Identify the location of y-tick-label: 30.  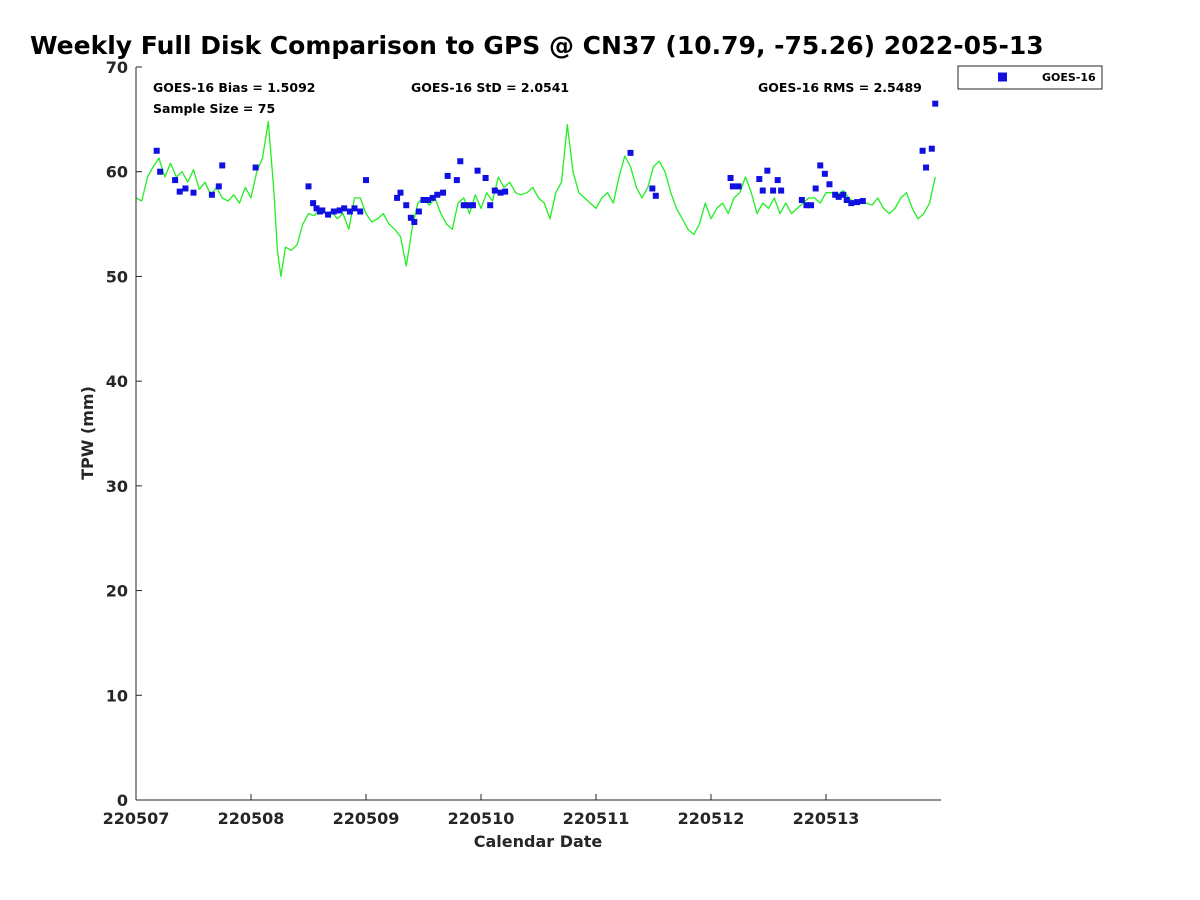
(117, 486).